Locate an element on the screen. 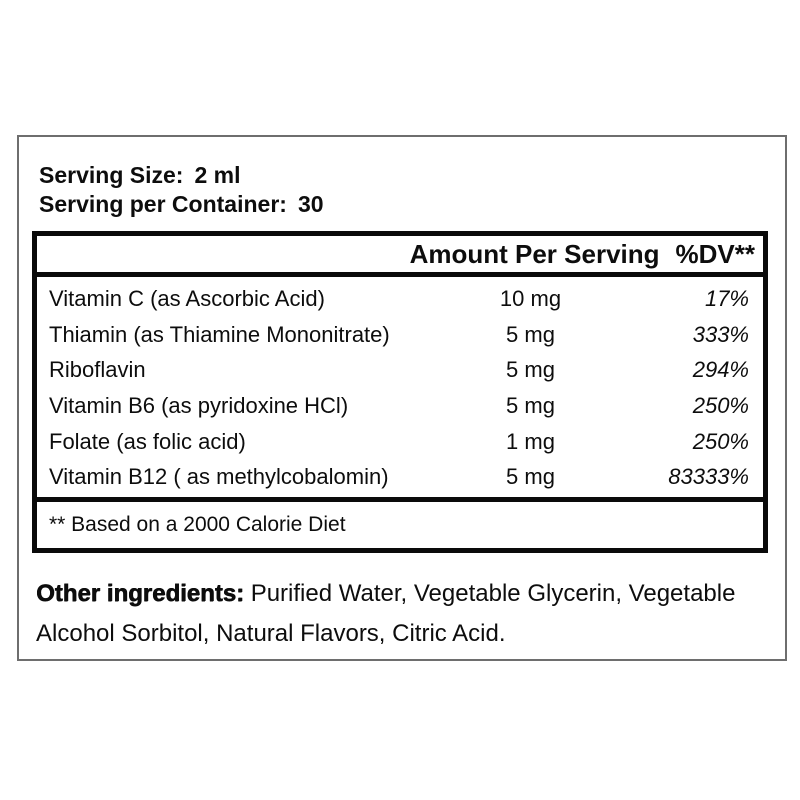 This screenshot has width=800, height=800. header-percent-dv: %DV** is located at coordinates (715, 253).